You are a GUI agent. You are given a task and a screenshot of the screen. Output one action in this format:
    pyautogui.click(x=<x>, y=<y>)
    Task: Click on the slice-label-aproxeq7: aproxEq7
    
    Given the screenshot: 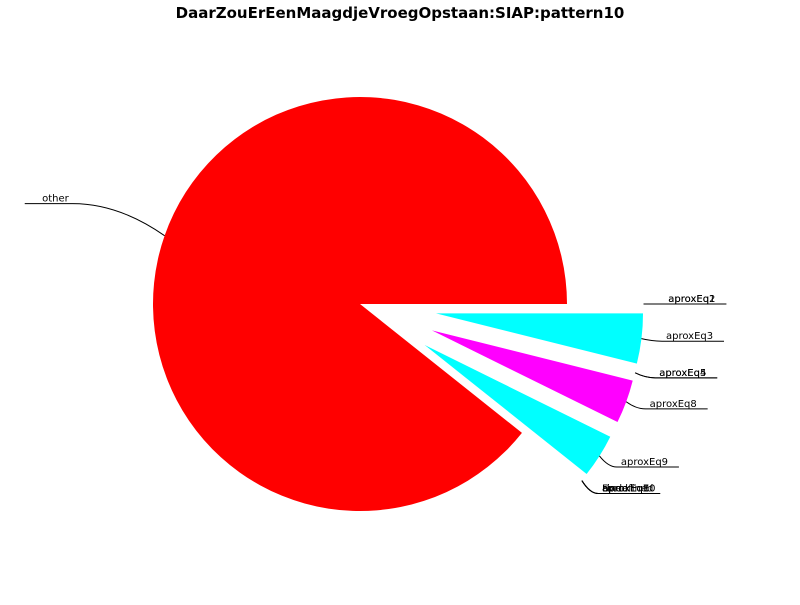 What is the action you would take?
    pyautogui.click(x=625, y=489)
    